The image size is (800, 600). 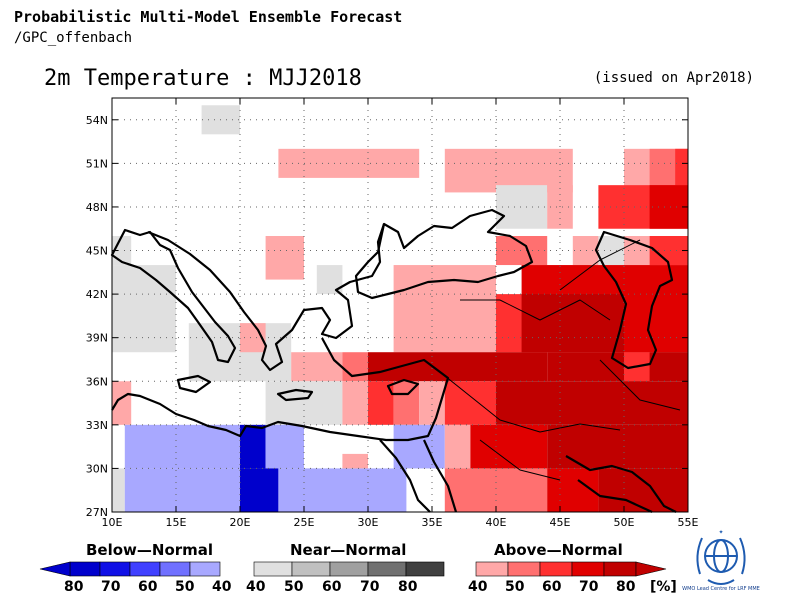 What do you see at coordinates (663, 587) in the screenshot?
I see `percent-unit: [%]` at bounding box center [663, 587].